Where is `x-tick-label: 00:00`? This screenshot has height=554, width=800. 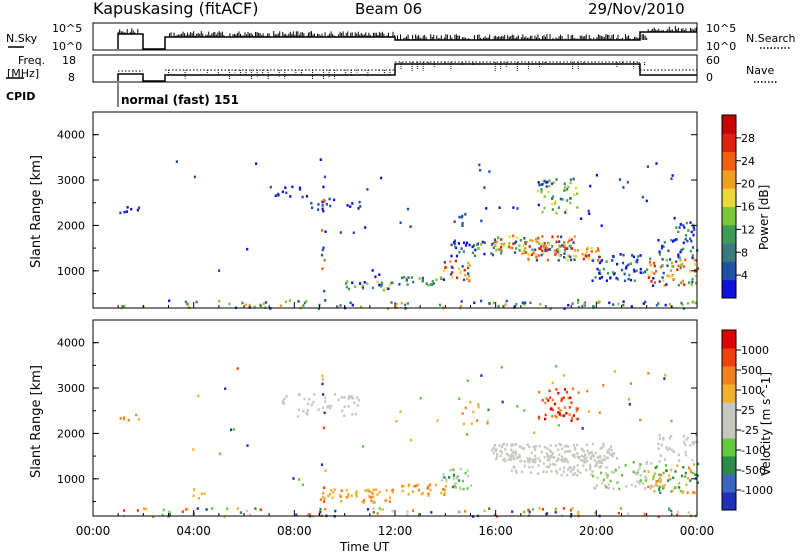 x-tick-label: 00:00 is located at coordinates (93, 531).